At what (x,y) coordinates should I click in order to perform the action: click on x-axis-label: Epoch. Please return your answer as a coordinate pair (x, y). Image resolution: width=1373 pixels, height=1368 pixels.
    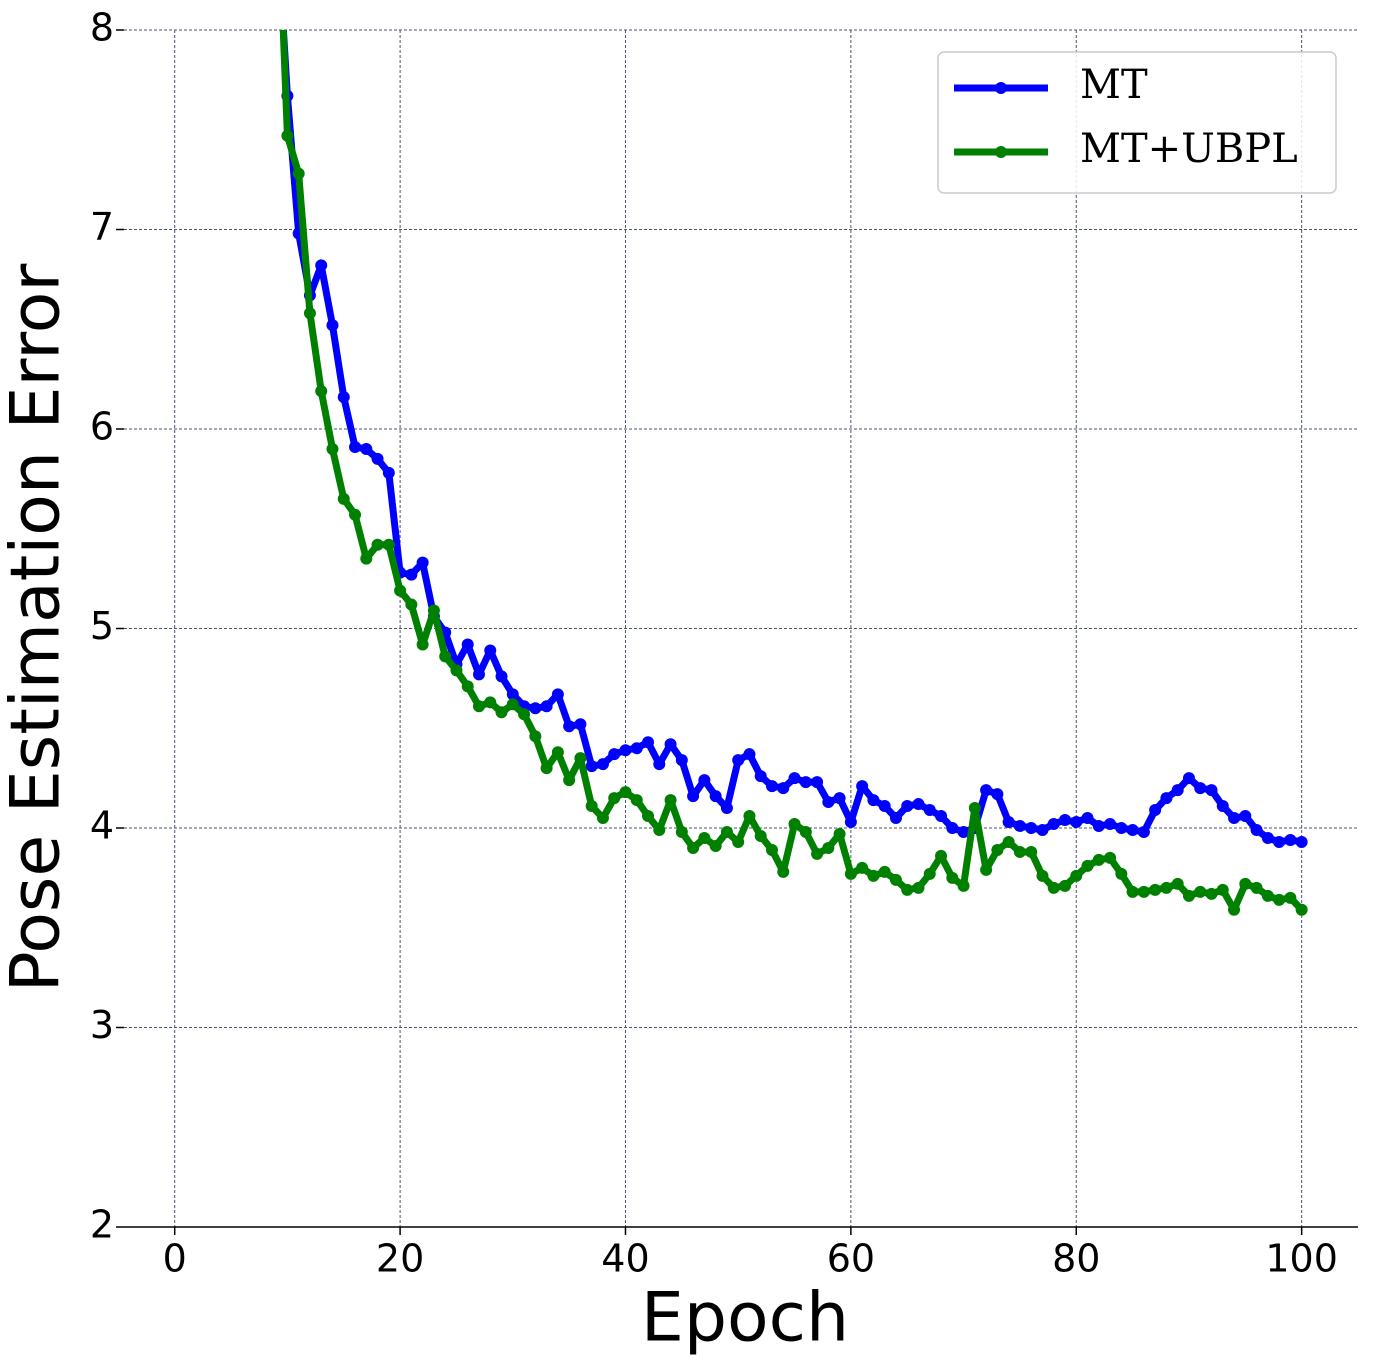
    Looking at the image, I should click on (745, 1318).